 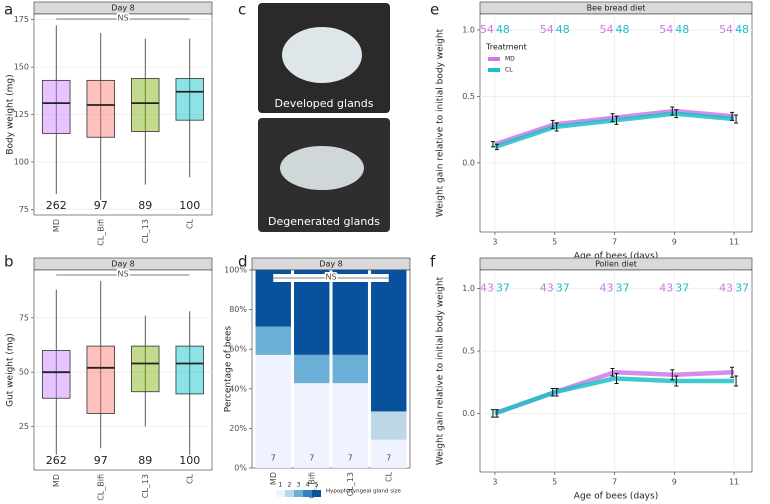 I want to click on caption: Developed glands, so click(x=324, y=103).